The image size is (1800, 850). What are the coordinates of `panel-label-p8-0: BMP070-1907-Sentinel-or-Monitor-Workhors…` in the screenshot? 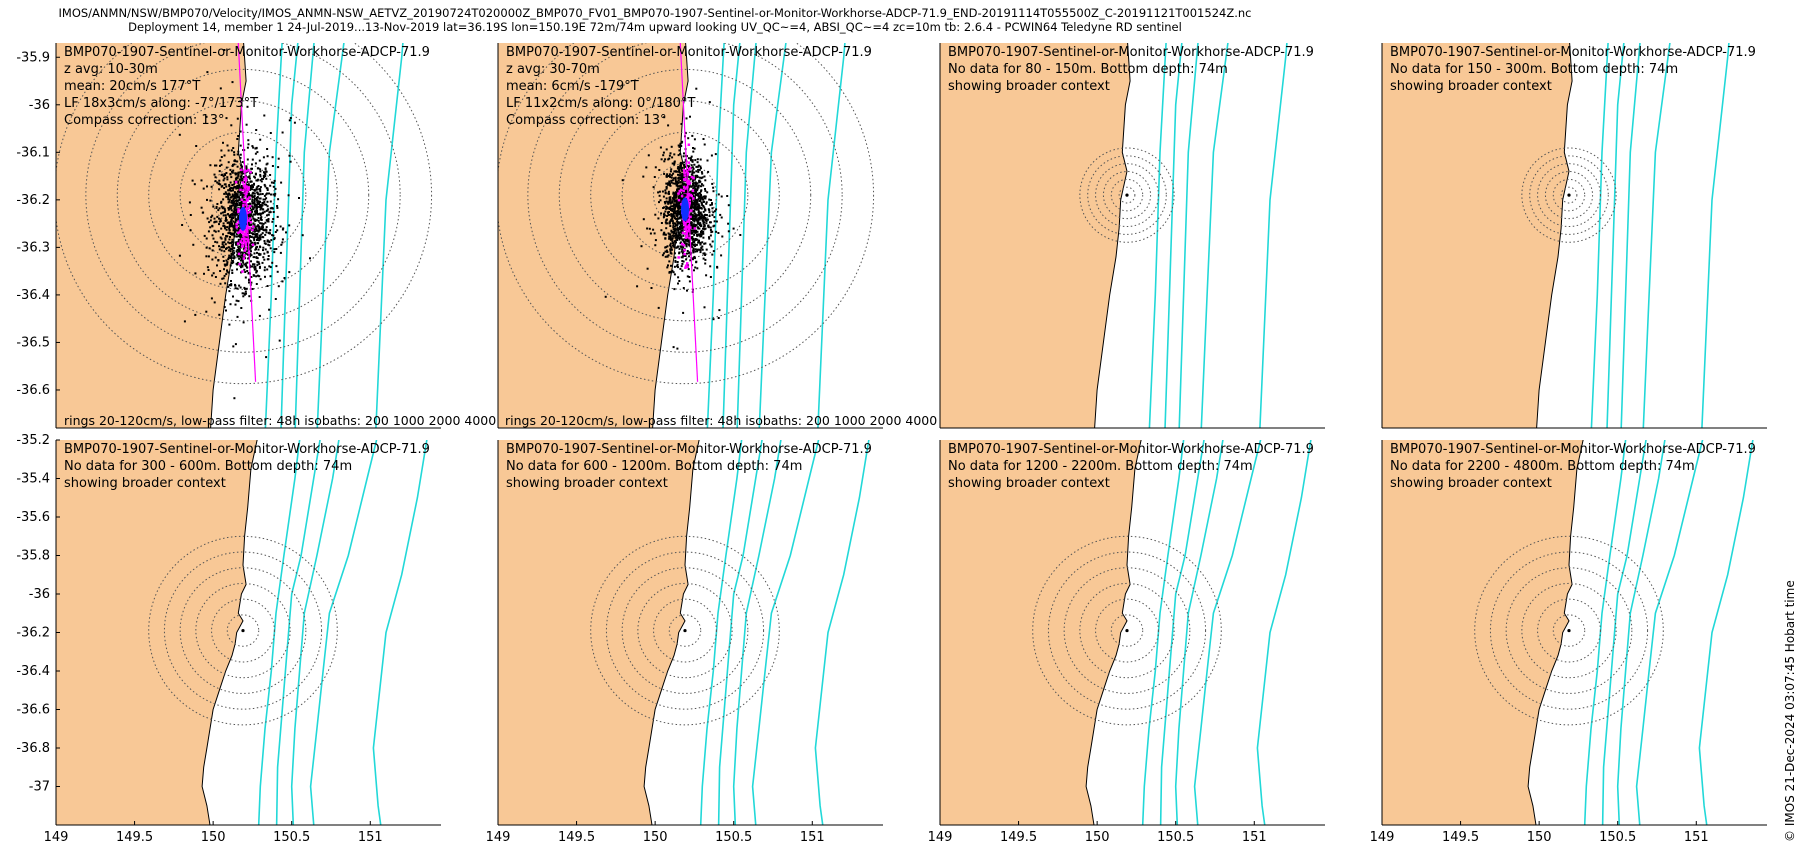 It's located at (1573, 449).